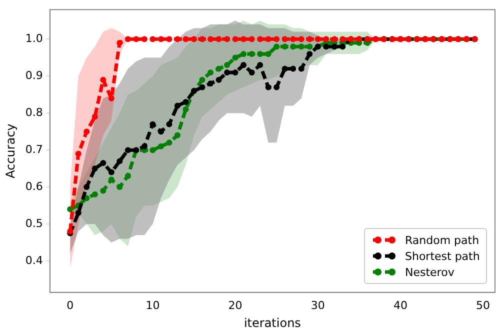 The height and width of the screenshot is (332, 499). I want to click on y-tick-label: 0.4, so click(34, 260).